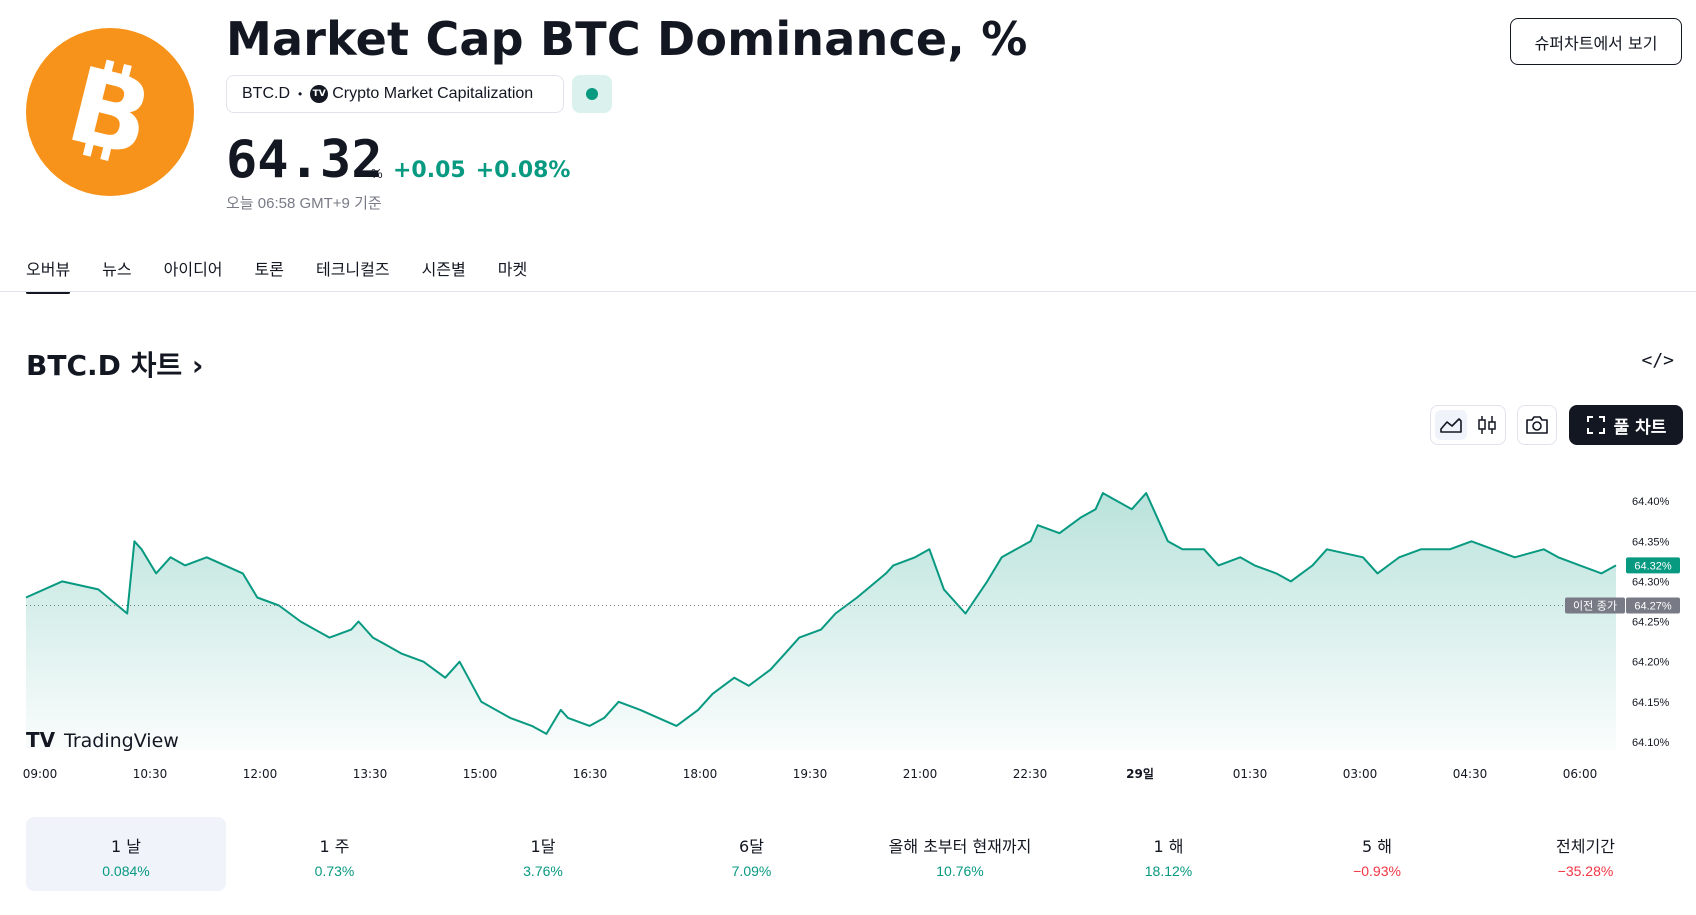 The image size is (1696, 915). Describe the element at coordinates (1651, 623) in the screenshot. I see `y-tick-label: 64.25%` at that location.